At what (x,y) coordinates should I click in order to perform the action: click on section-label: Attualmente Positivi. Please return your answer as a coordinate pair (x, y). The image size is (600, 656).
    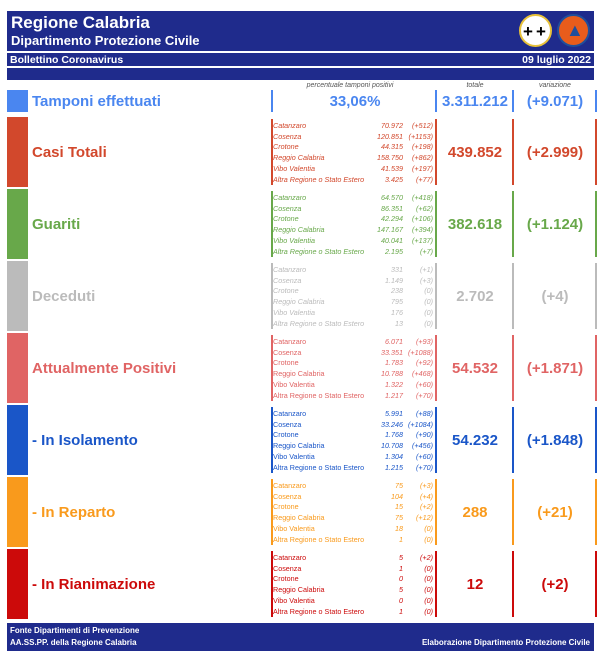
    Looking at the image, I should click on (104, 368).